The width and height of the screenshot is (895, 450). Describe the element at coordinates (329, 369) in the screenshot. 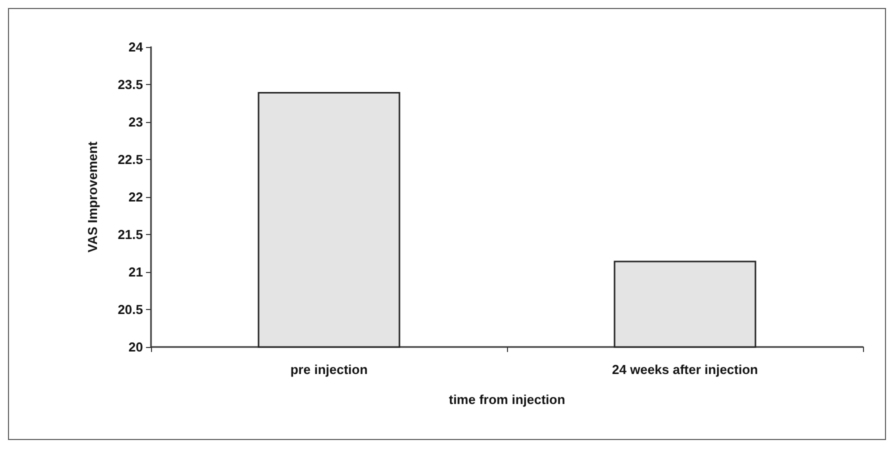

I see `x-tick-label: pre injection` at that location.